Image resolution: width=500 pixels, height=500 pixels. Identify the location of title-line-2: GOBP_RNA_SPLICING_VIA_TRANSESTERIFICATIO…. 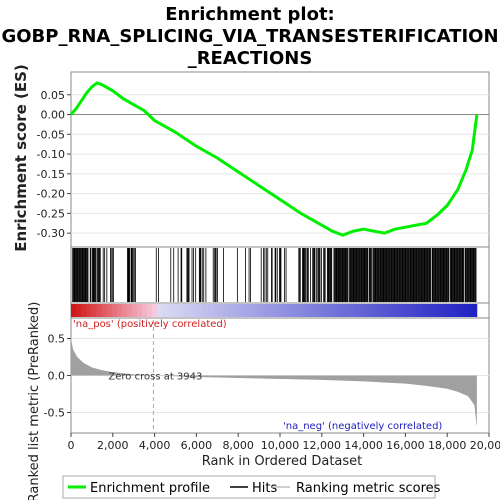
(249, 36).